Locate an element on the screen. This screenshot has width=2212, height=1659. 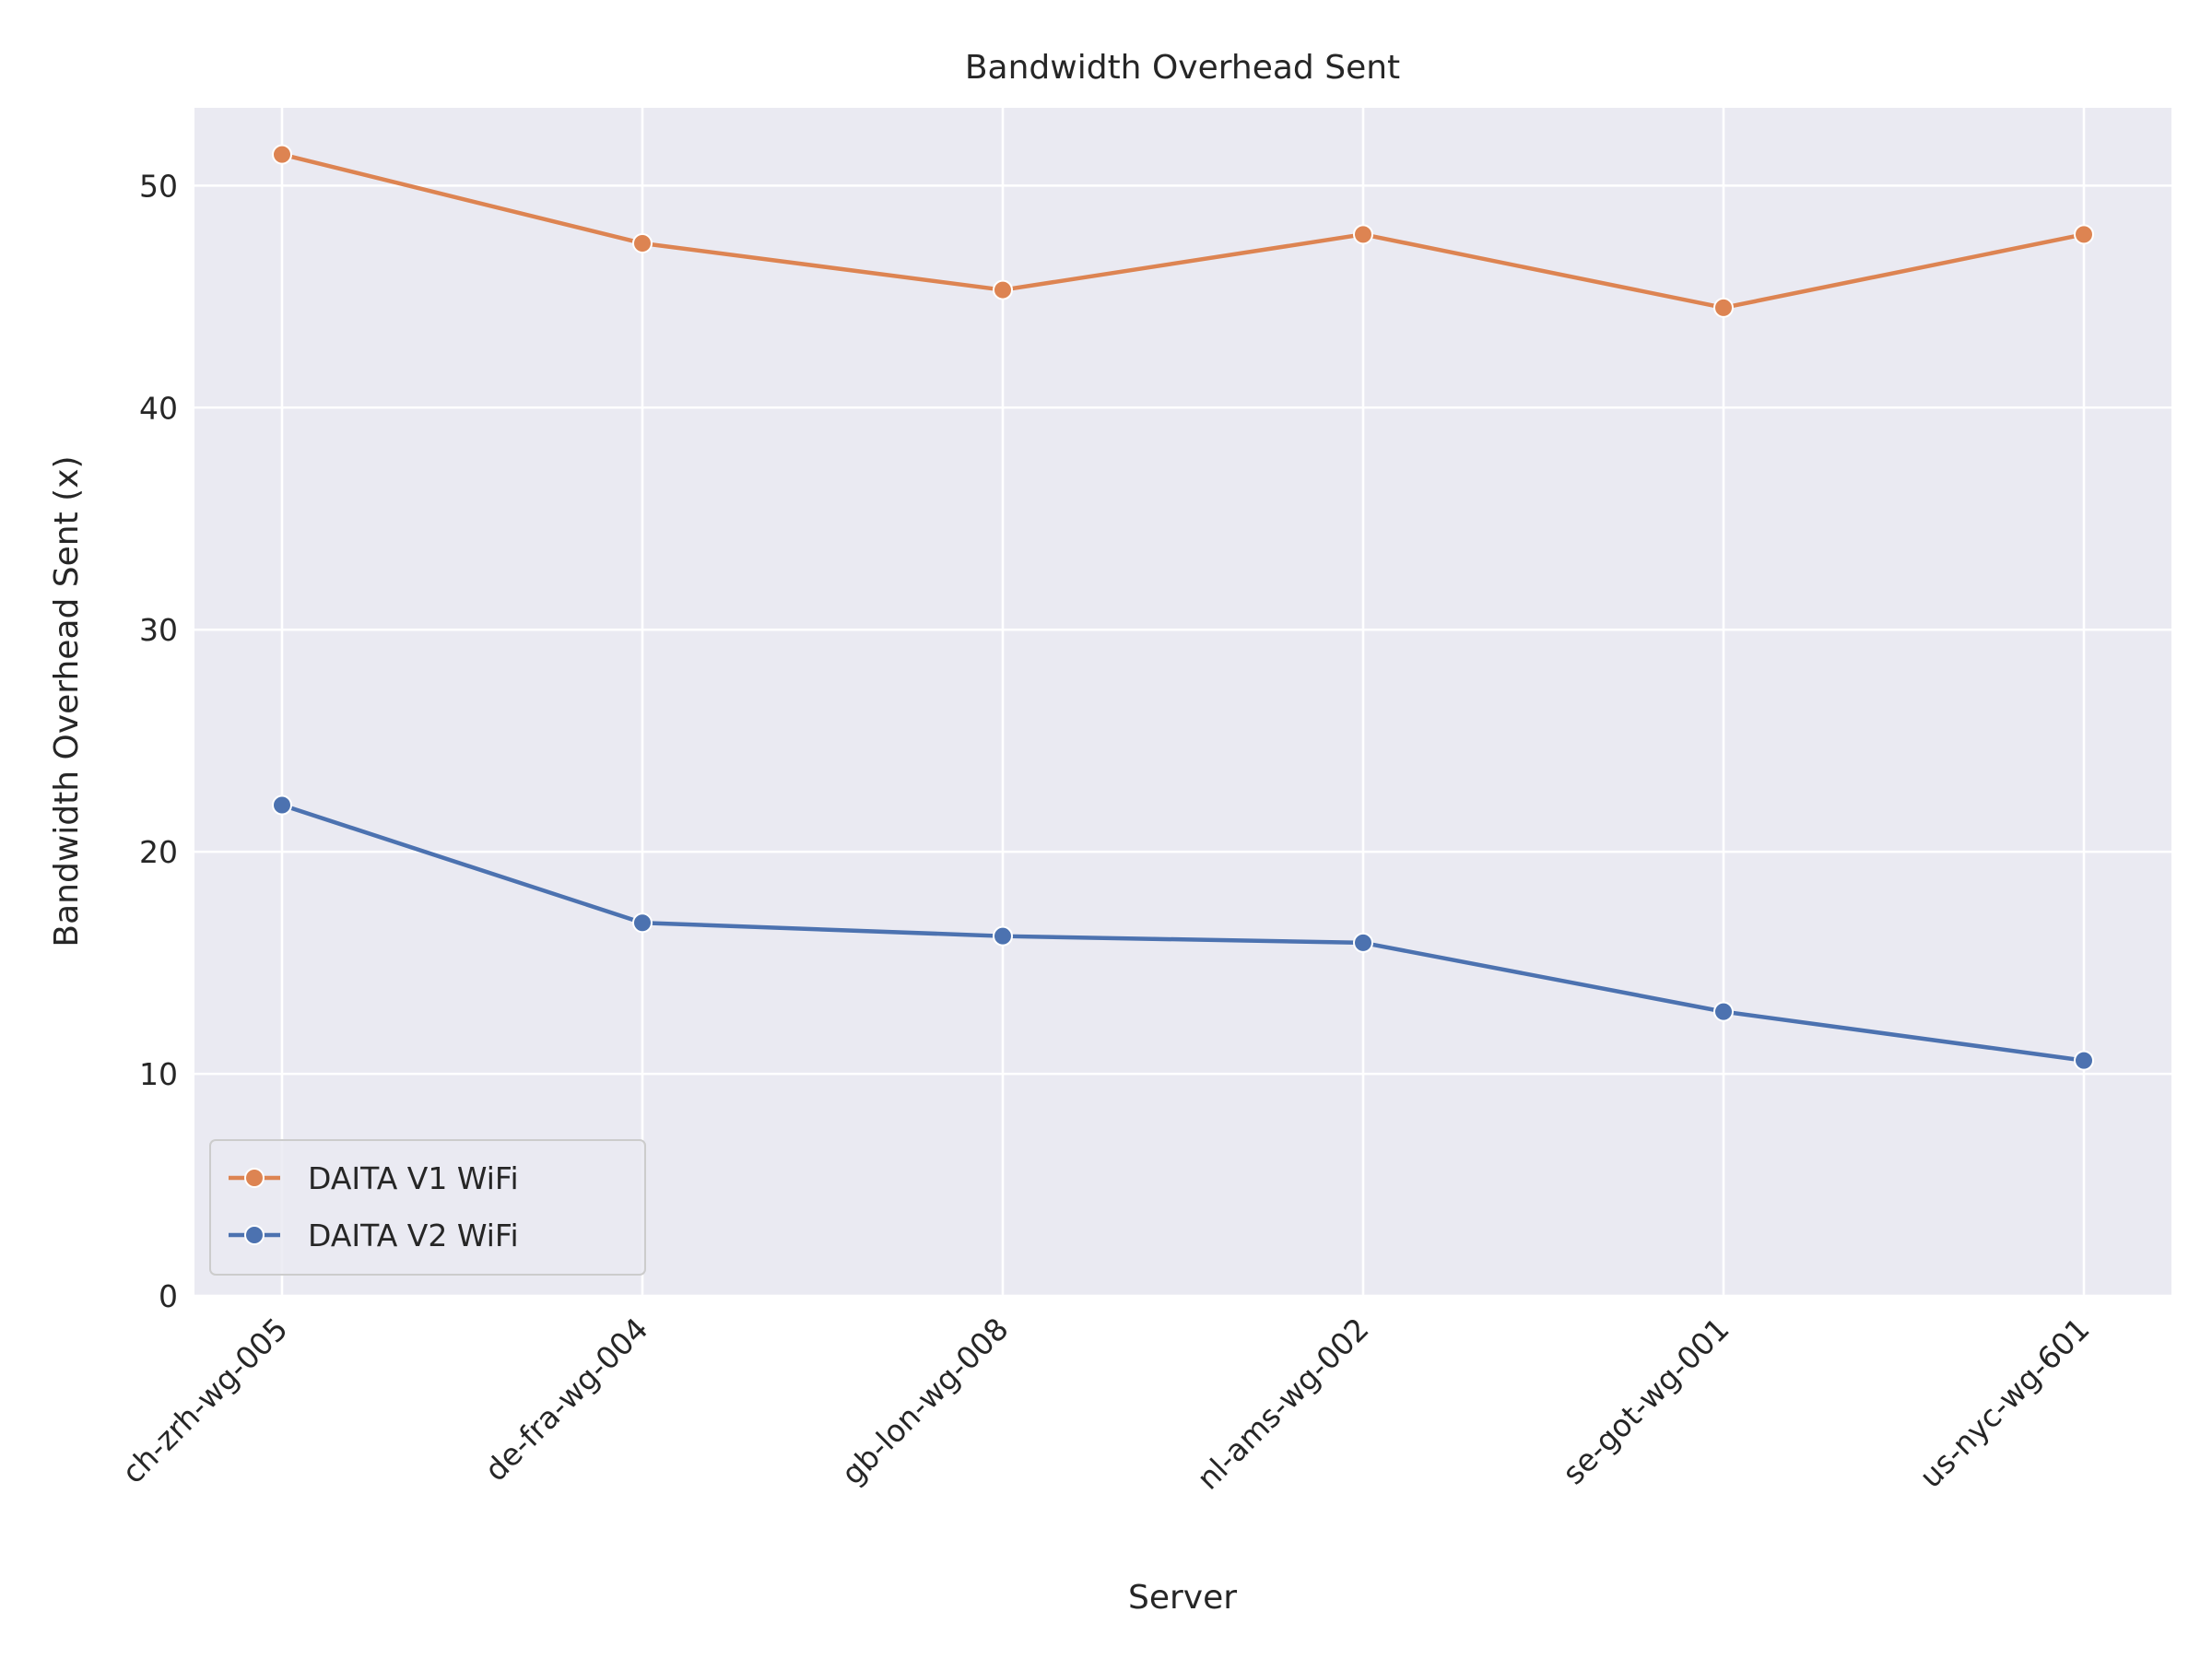
legend-label: DAITA V2 WiFi is located at coordinates (413, 1235).